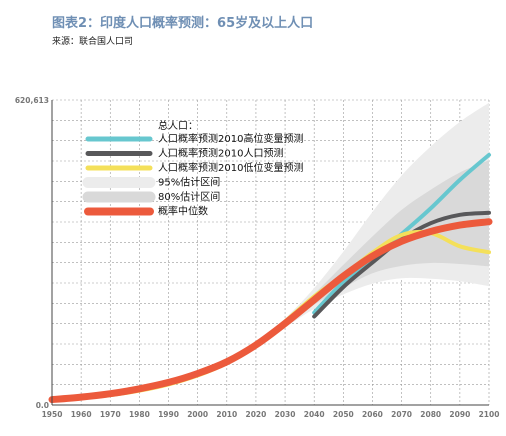  Describe the element at coordinates (189, 182) in the screenshot. I see `legend-label: 95%估计区间` at that location.